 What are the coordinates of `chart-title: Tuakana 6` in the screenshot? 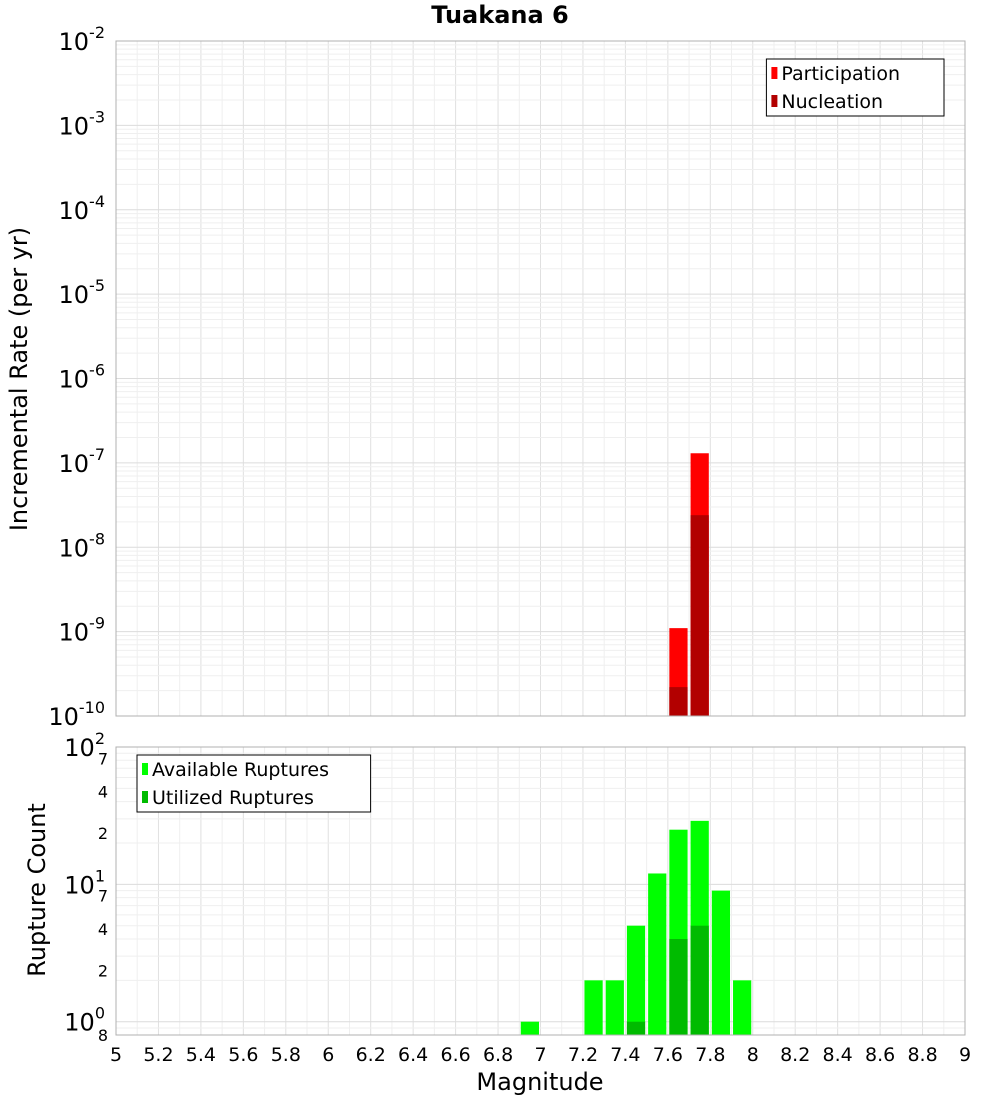 It's located at (500, 15).